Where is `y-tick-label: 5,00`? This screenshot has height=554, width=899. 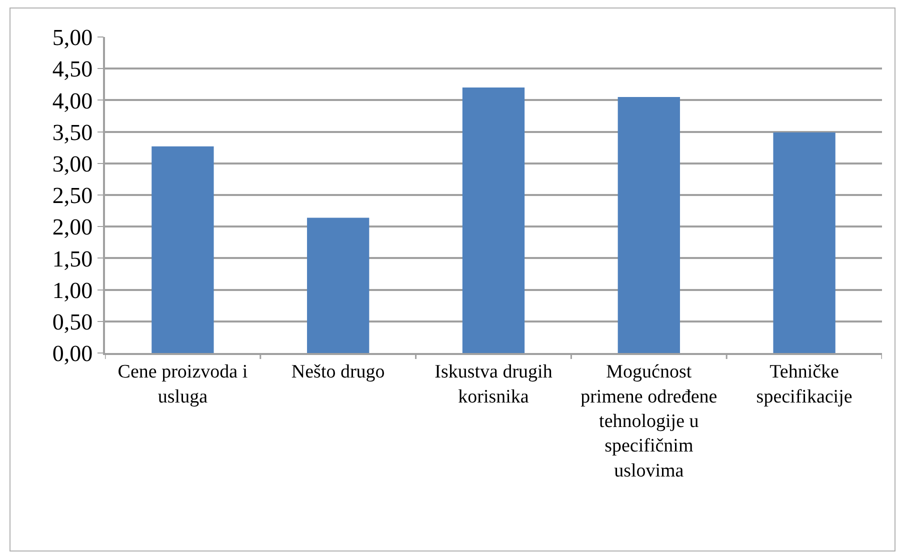 y-tick-label: 5,00 is located at coordinates (72, 37).